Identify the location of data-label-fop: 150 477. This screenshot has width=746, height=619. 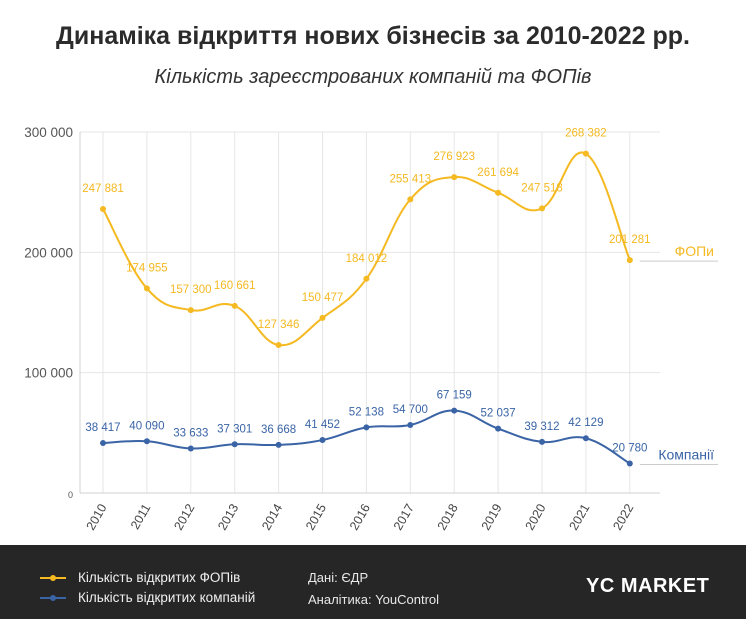
(323, 298).